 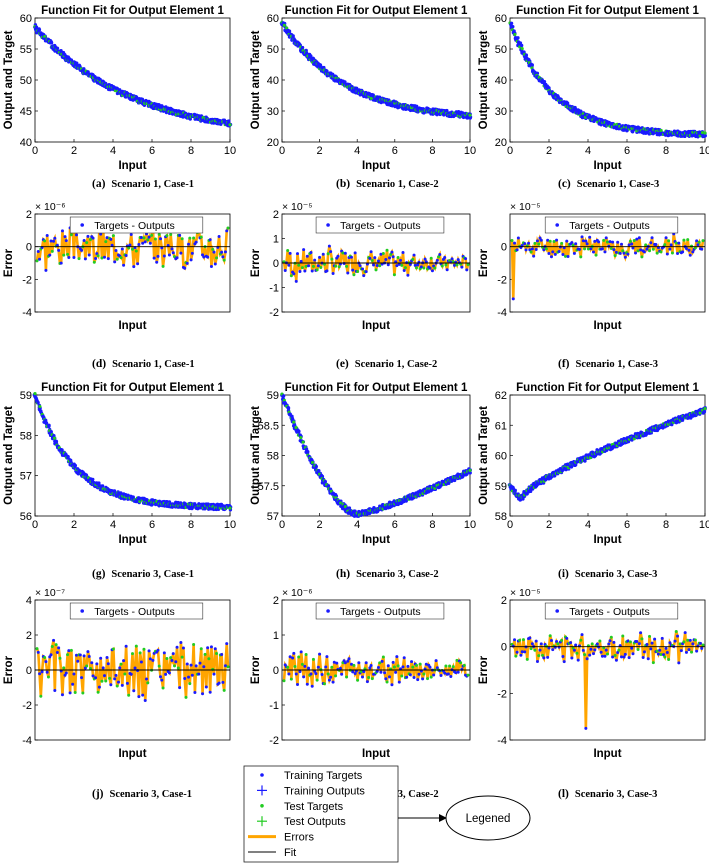 I want to click on y-tick-label: 2, so click(x=276, y=601).